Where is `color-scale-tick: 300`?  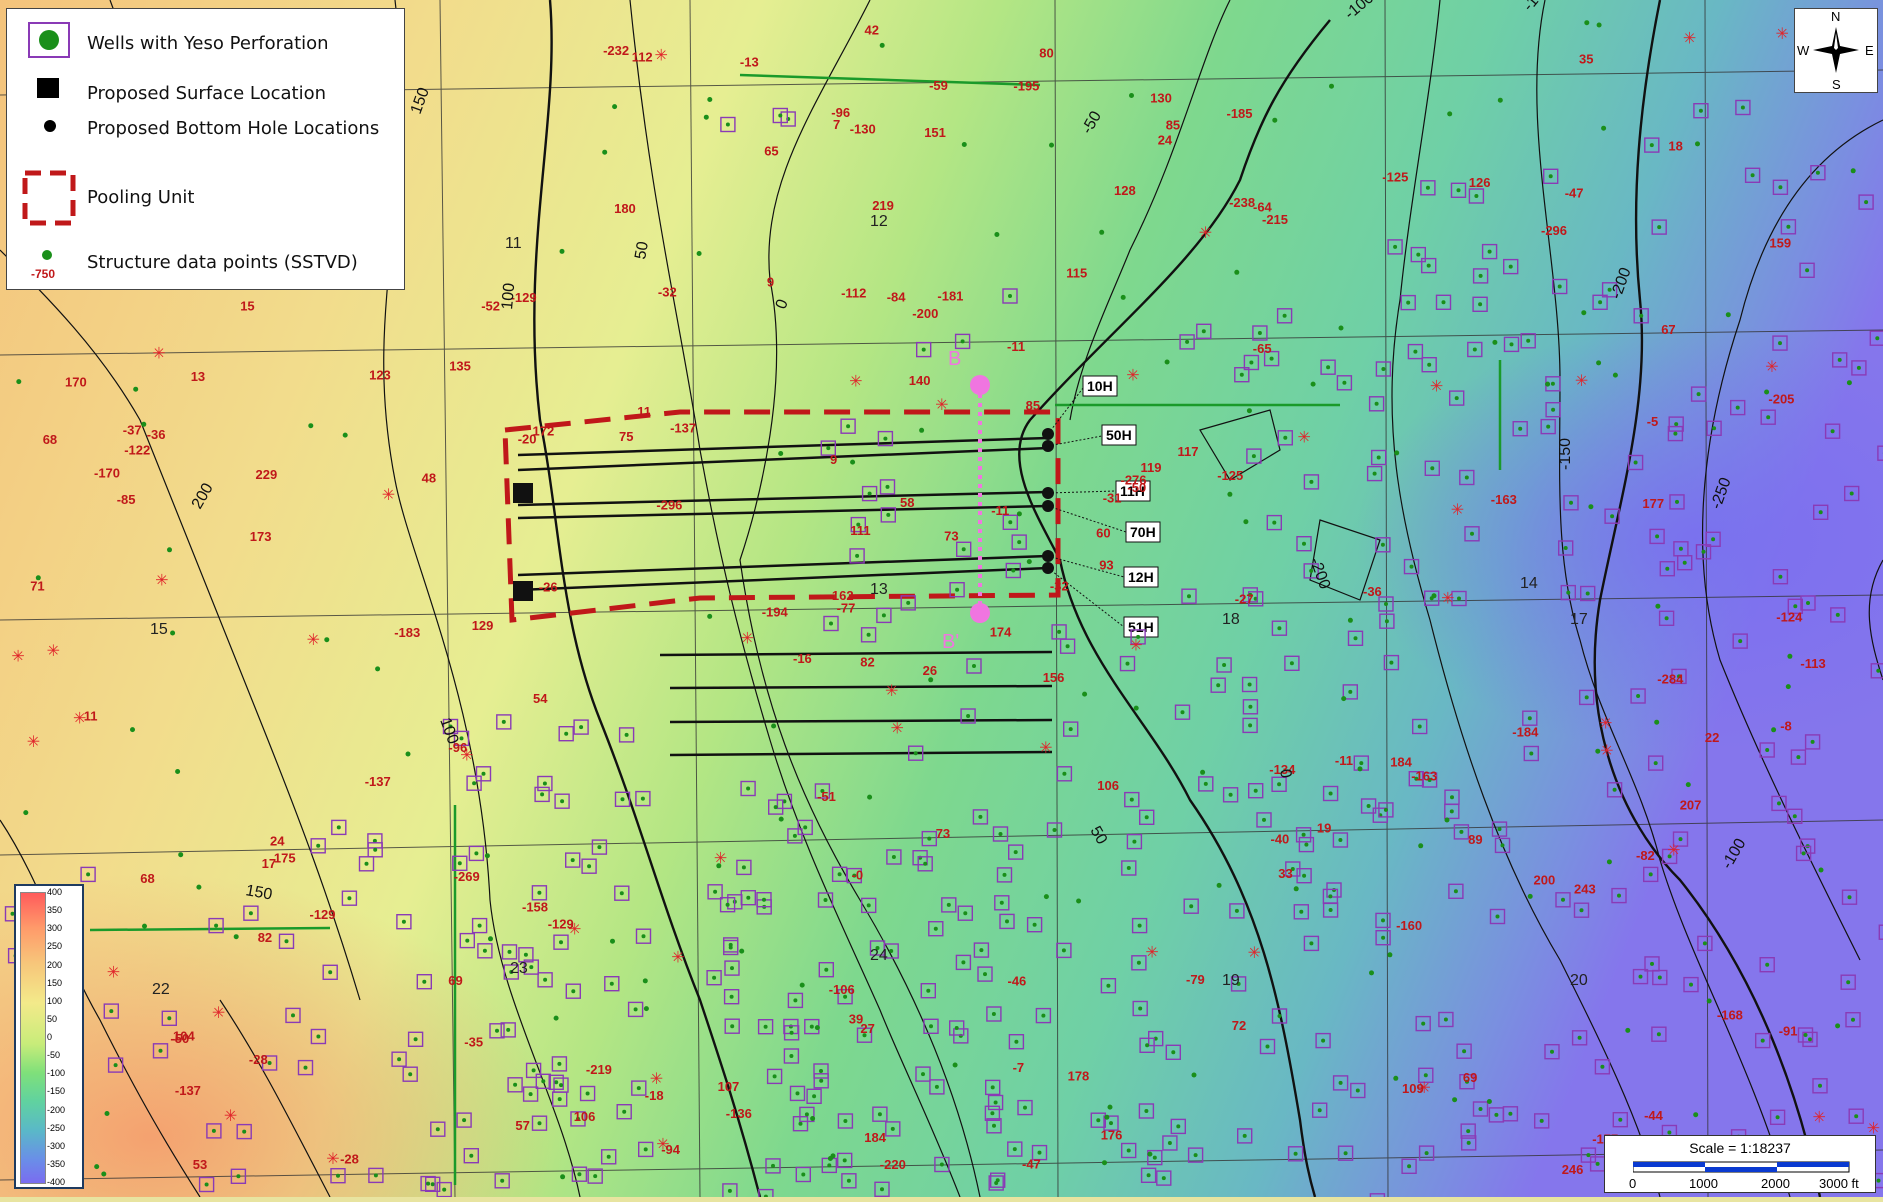 color-scale-tick: 300 is located at coordinates (54, 928).